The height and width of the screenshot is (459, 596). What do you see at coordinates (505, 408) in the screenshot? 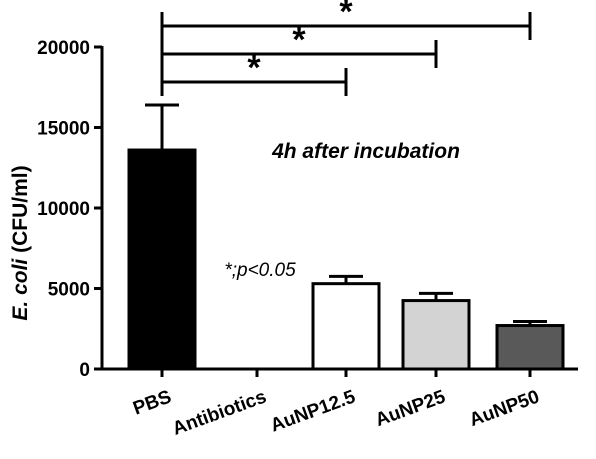
I see `x-tick-label: AuNP50` at bounding box center [505, 408].